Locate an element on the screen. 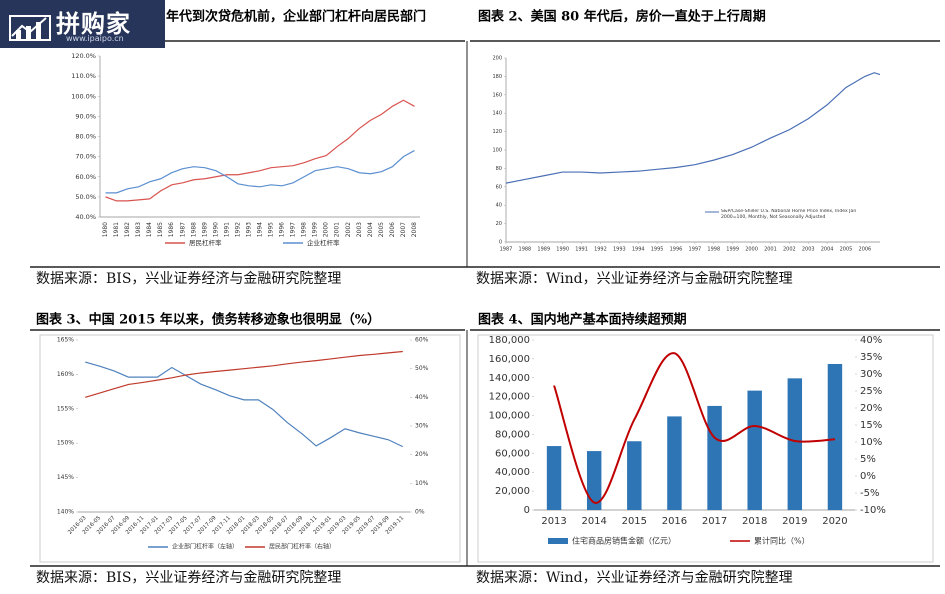 The image size is (945, 594). y-tick-label: 200 is located at coordinates (497, 59).